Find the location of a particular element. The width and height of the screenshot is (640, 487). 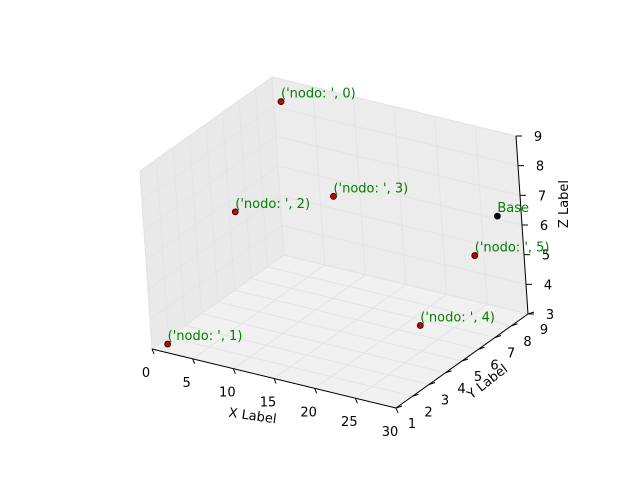

point-label-5: ('nodo: ', 5) is located at coordinates (512, 248).